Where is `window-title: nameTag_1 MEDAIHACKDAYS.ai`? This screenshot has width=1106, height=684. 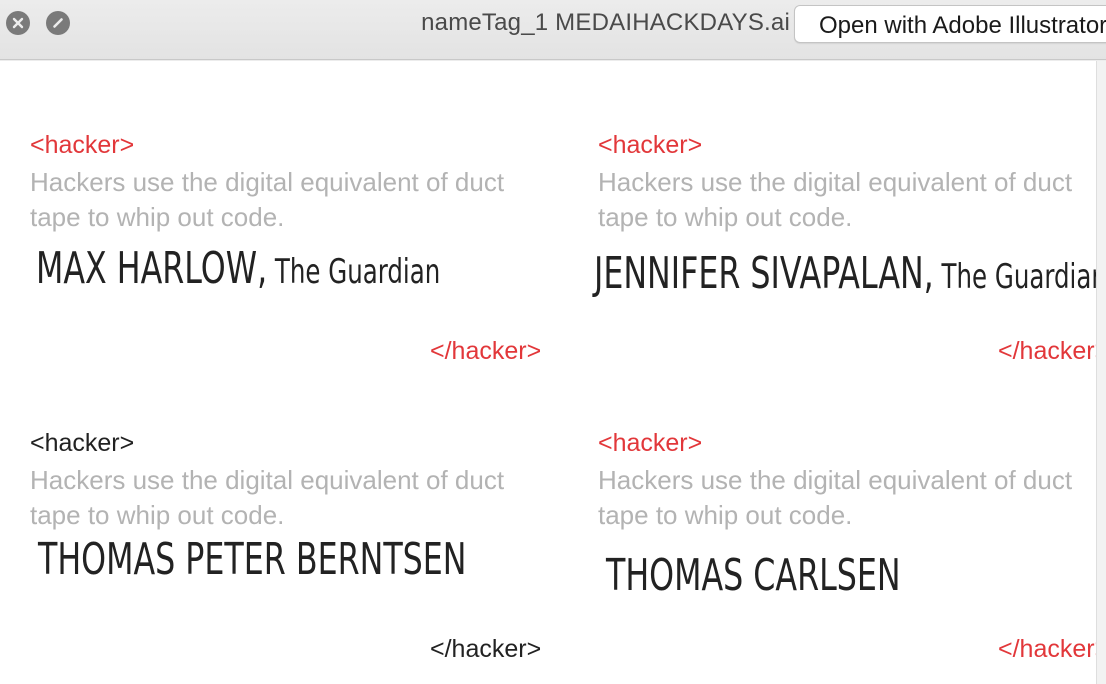 window-title: nameTag_1 MEDAIHACKDAYS.ai is located at coordinates (605, 22).